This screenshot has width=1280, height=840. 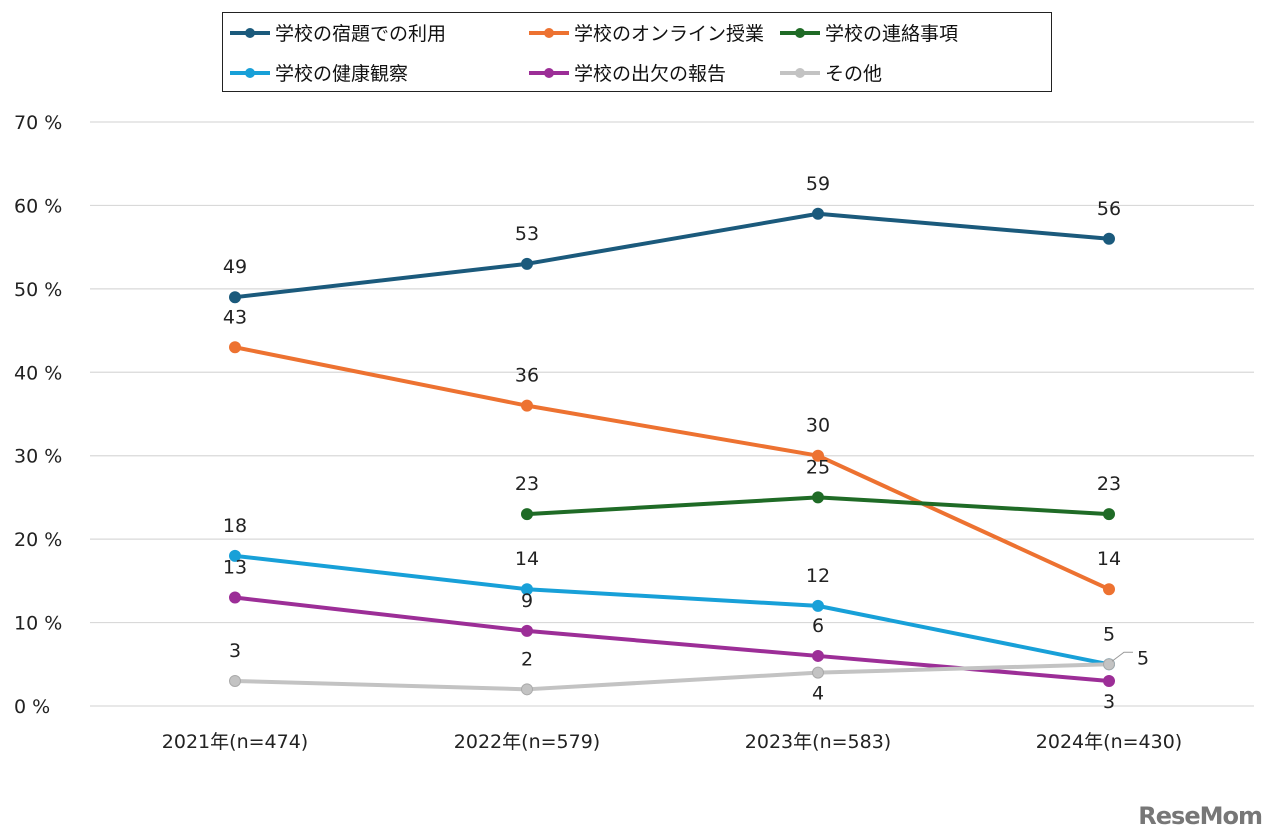 What do you see at coordinates (32, 707) in the screenshot?
I see `y-tick-label: 0 %` at bounding box center [32, 707].